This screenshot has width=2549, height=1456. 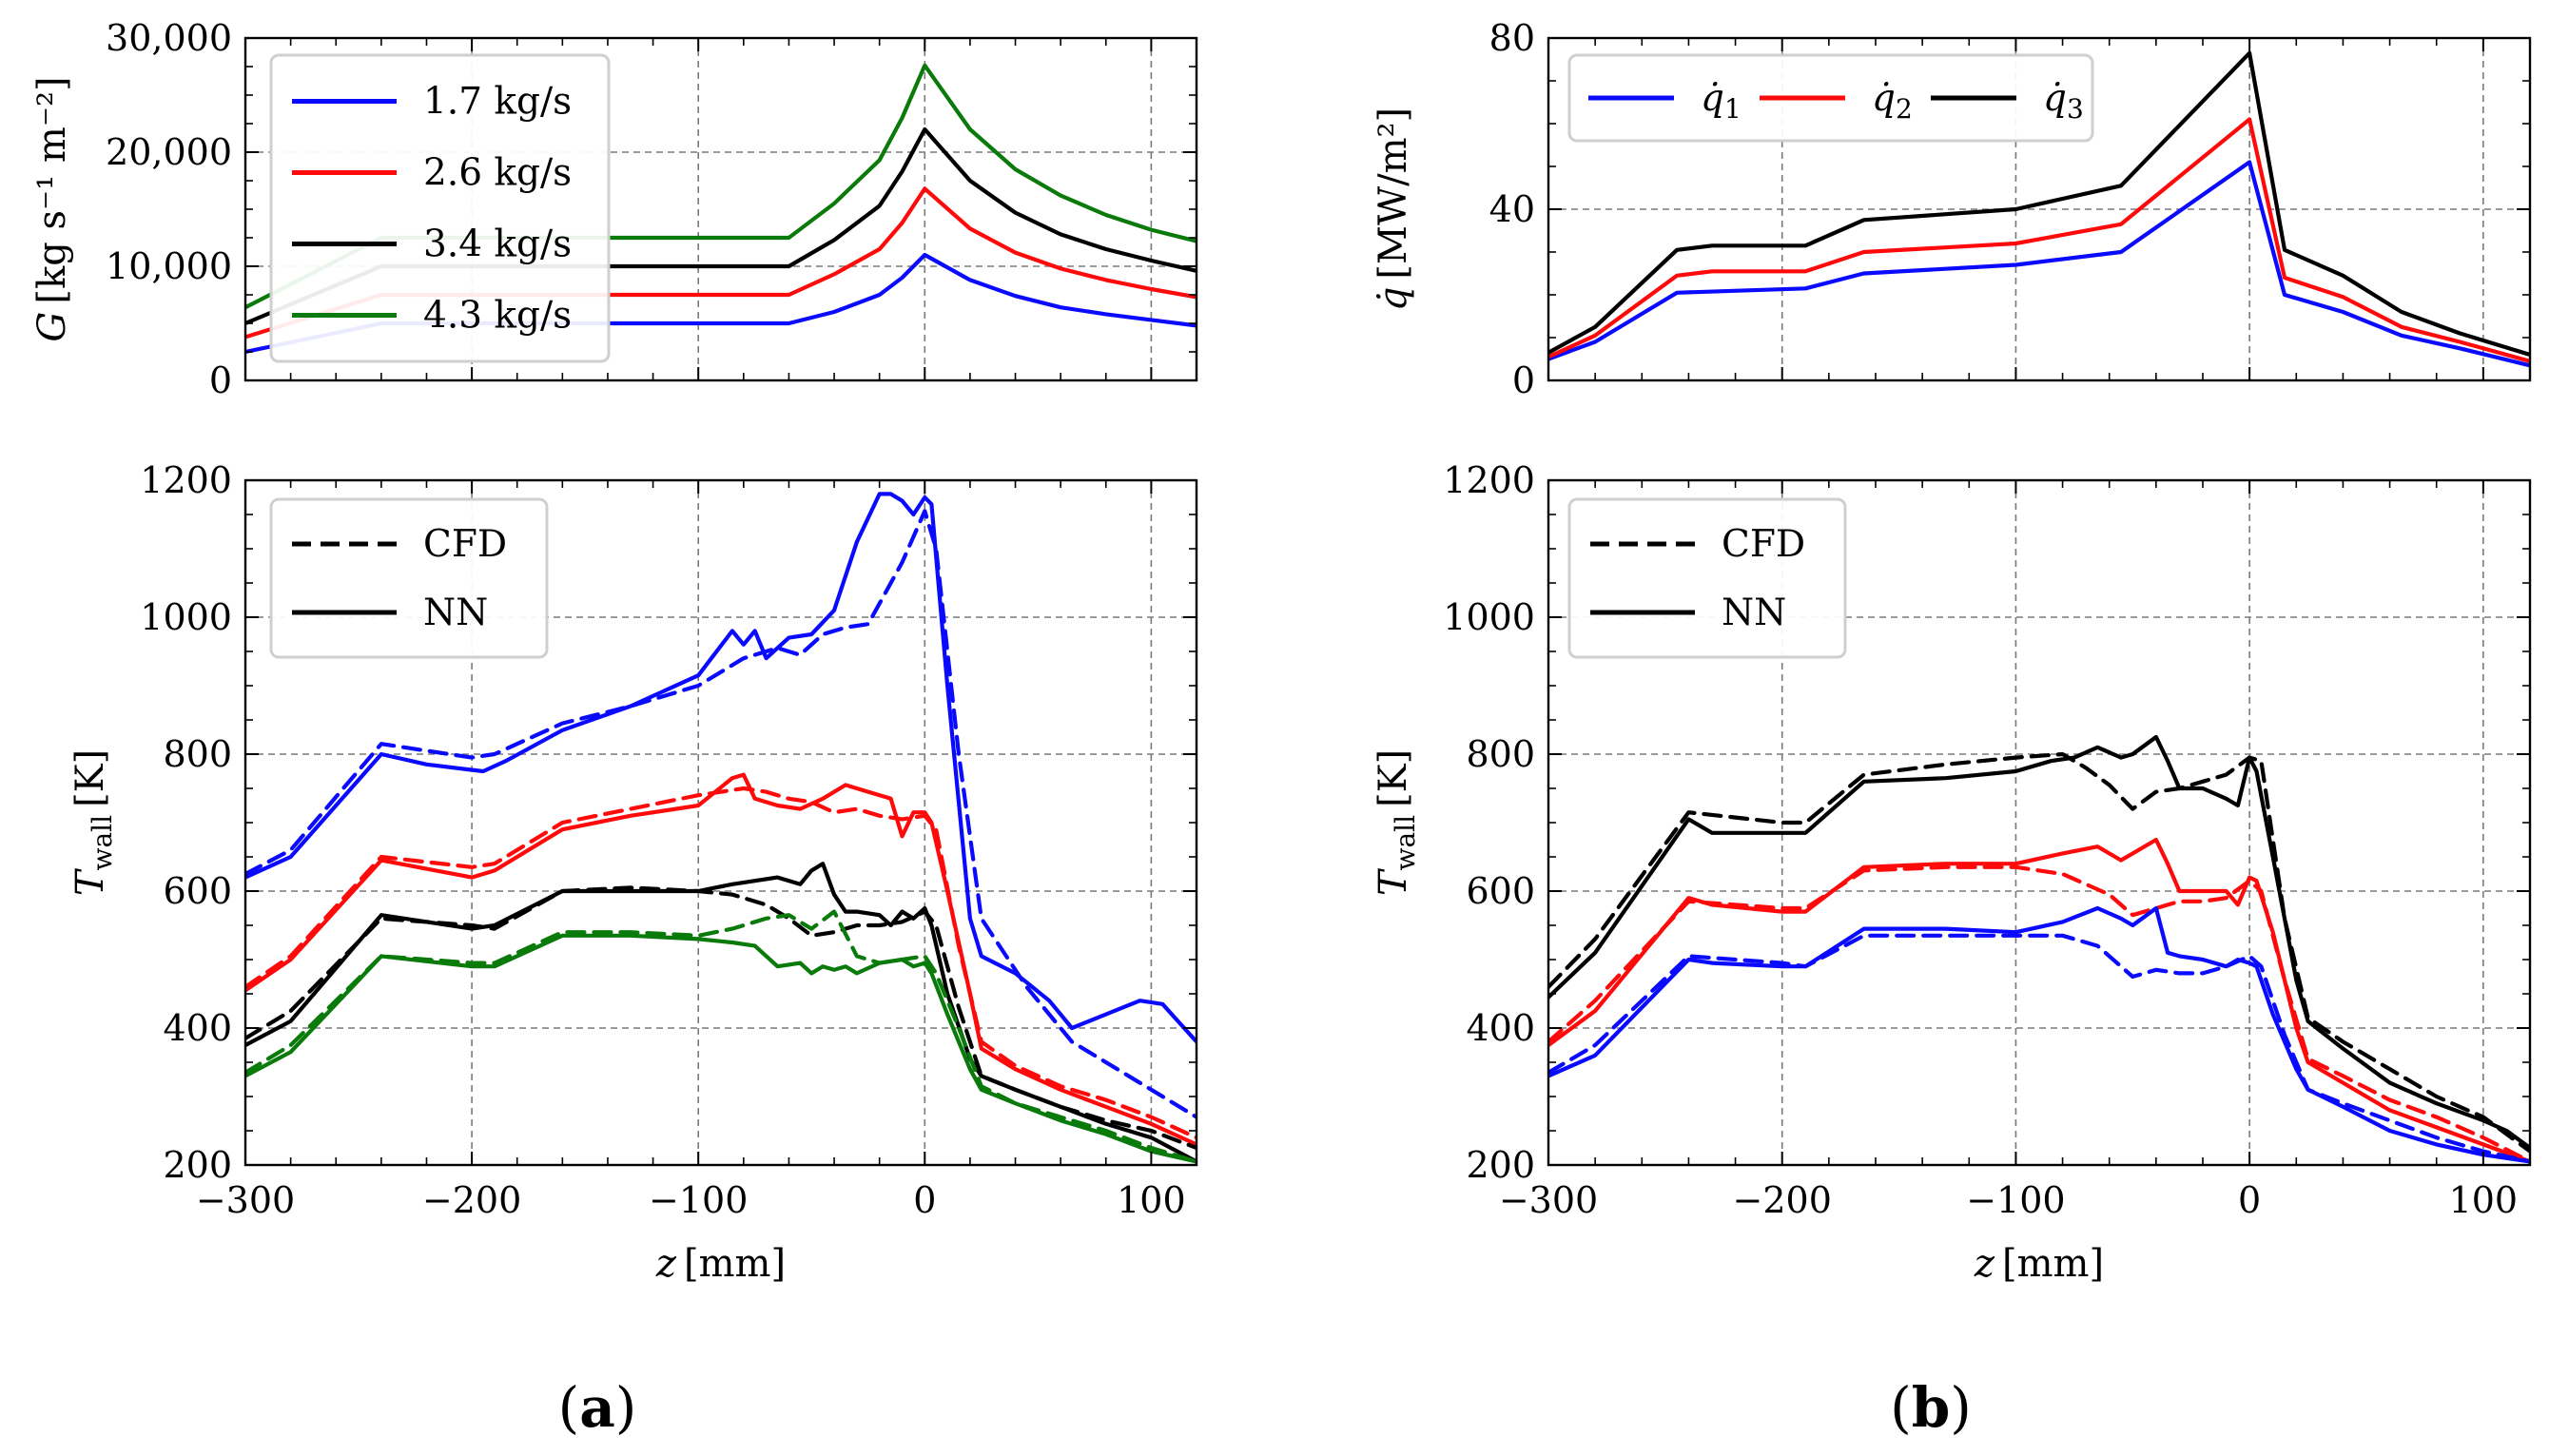 I want to click on legend-label: 1.7 kg/s, so click(x=498, y=103).